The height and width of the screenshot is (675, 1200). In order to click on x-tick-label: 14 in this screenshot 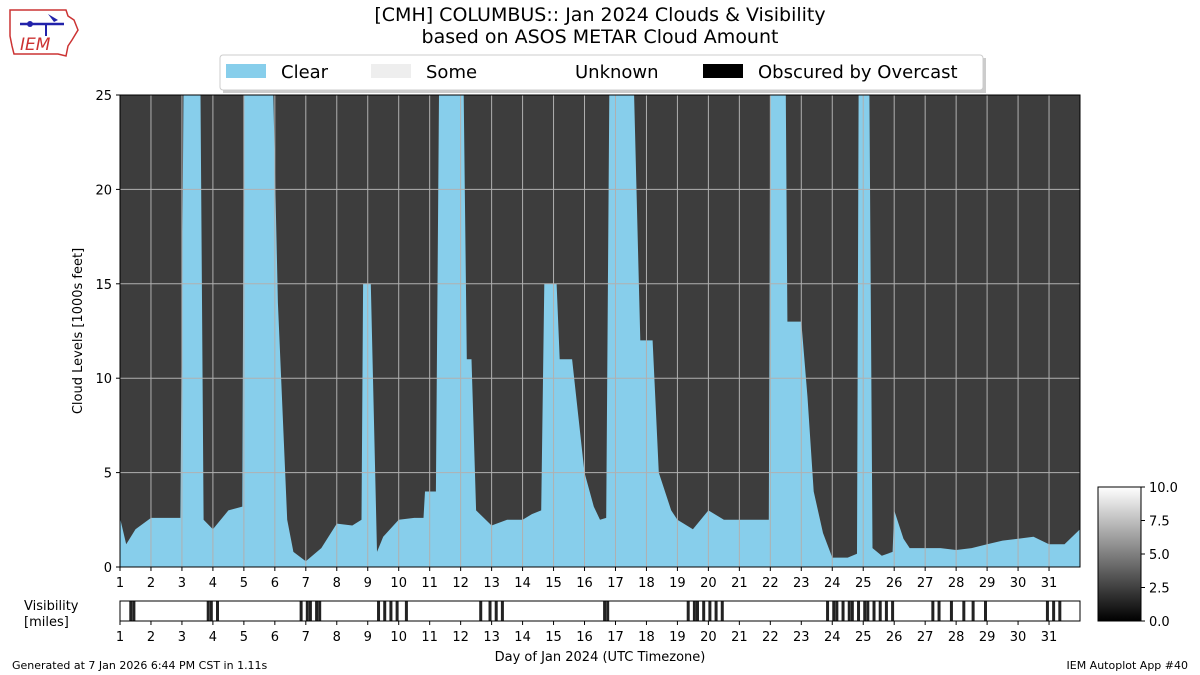, I will do `click(522, 583)`.